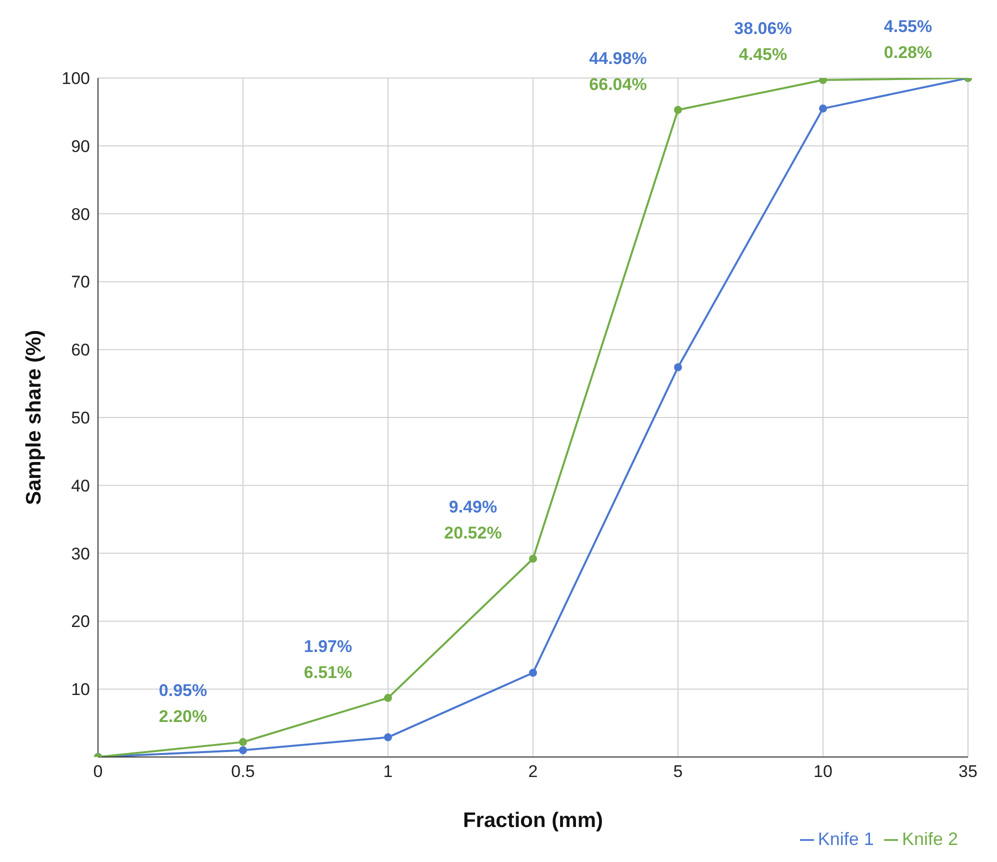 The image size is (997, 862). What do you see at coordinates (388, 772) in the screenshot?
I see `x-tick-label: 1` at bounding box center [388, 772].